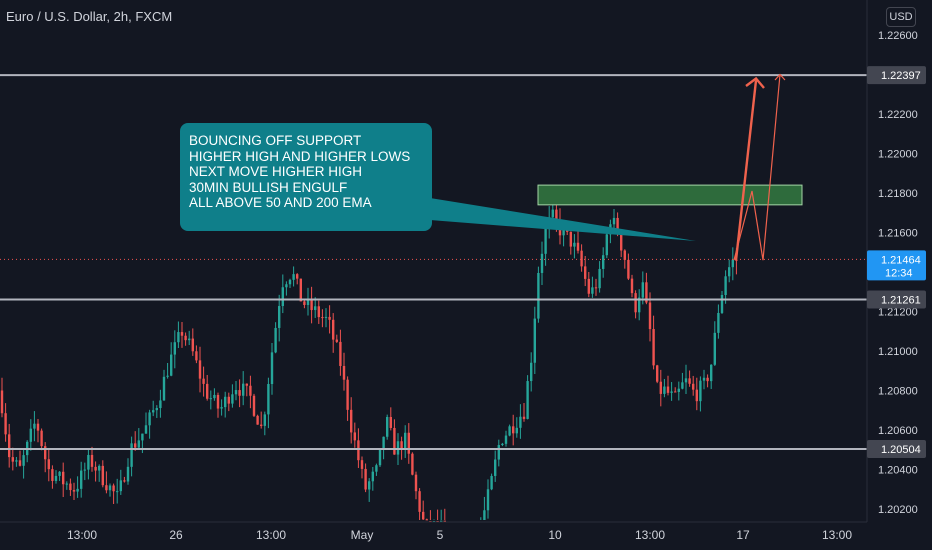 This screenshot has height=550, width=932. I want to click on price-tick-label: 1.22600, so click(898, 36).